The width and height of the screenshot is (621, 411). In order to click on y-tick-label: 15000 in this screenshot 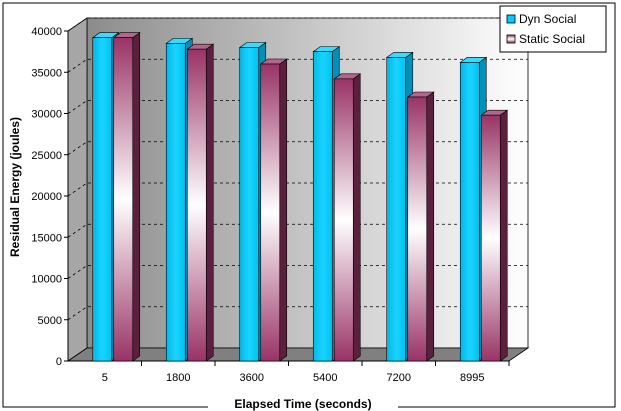, I will do `click(46, 238)`.